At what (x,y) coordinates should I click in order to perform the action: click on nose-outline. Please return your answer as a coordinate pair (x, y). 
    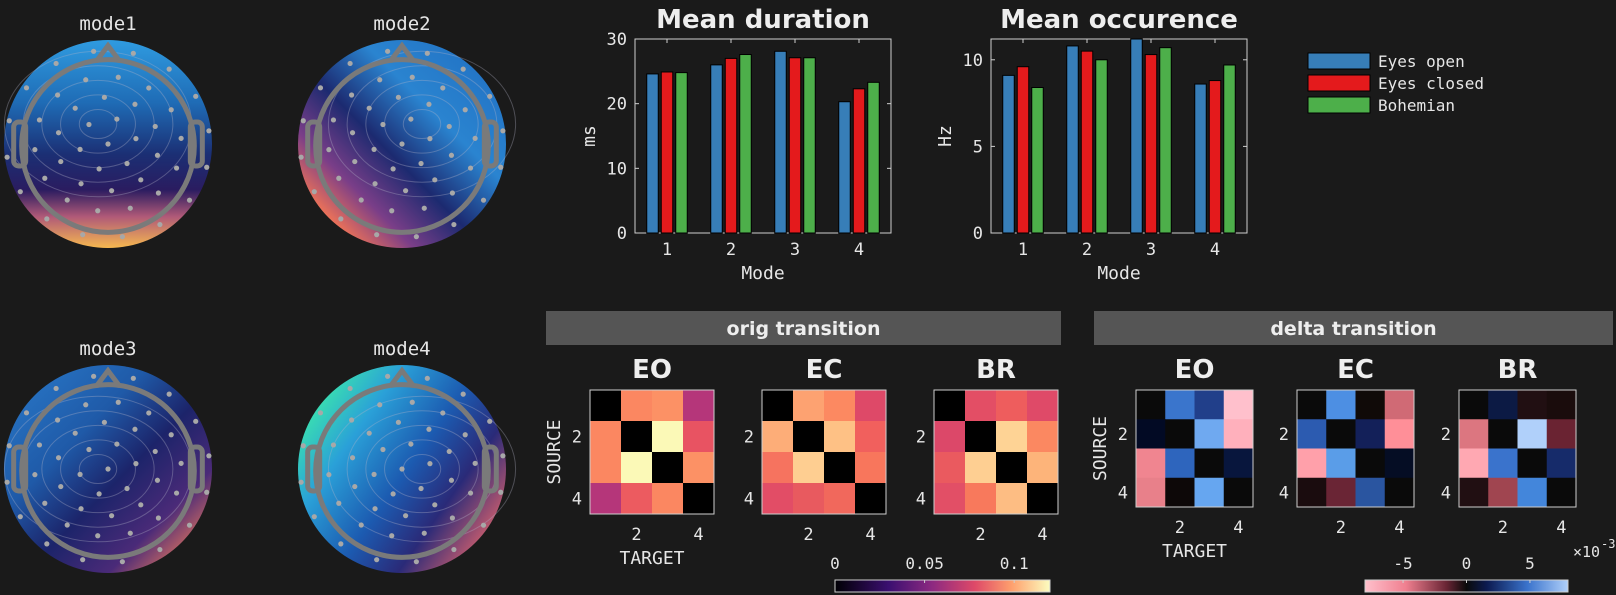
    Looking at the image, I should click on (108, 52).